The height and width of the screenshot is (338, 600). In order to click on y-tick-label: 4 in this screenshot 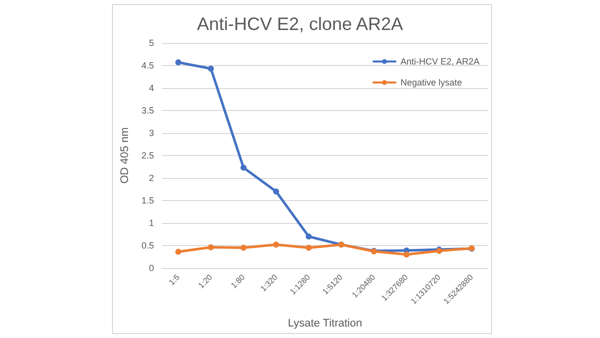, I will do `click(151, 88)`.